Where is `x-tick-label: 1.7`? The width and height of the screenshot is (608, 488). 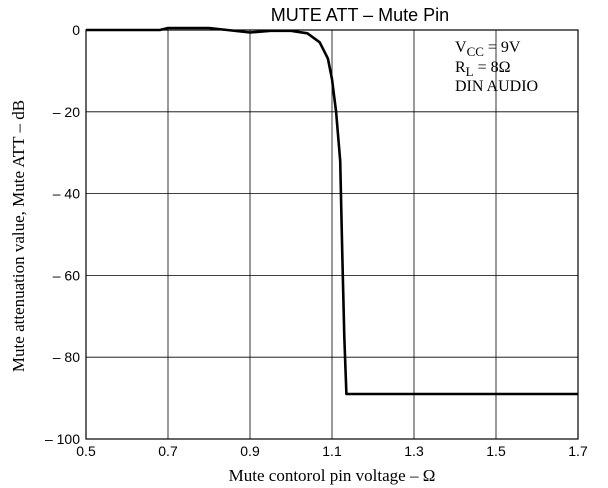 x-tick-label: 1.7 is located at coordinates (578, 451).